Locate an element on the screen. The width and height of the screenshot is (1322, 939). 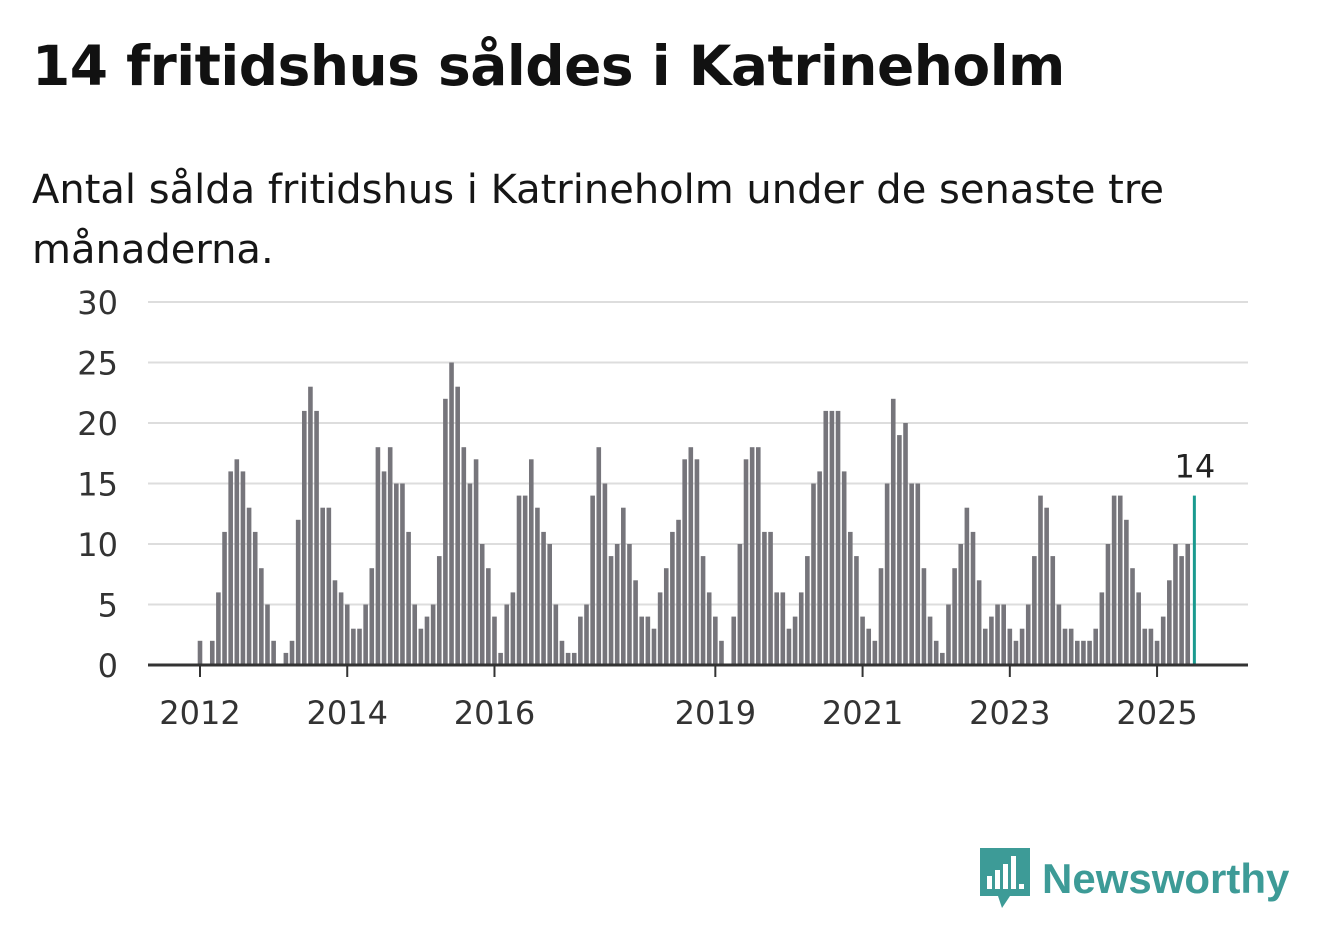
y-tick-label: 30 is located at coordinates (97, 303).